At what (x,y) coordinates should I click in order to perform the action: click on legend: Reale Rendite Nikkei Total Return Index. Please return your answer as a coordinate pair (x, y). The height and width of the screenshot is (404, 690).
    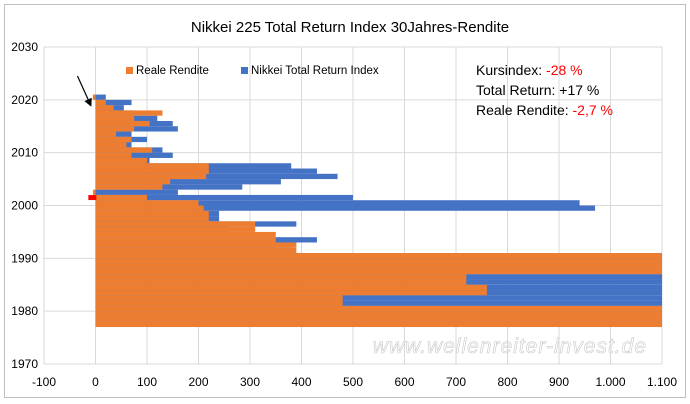
    Looking at the image, I should click on (252, 71).